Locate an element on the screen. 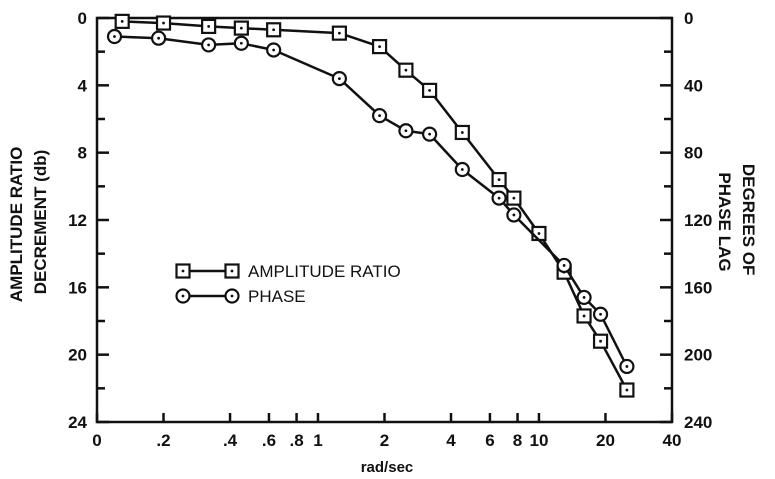 The height and width of the screenshot is (479, 775). x-tick-label: .4 is located at coordinates (230, 440).